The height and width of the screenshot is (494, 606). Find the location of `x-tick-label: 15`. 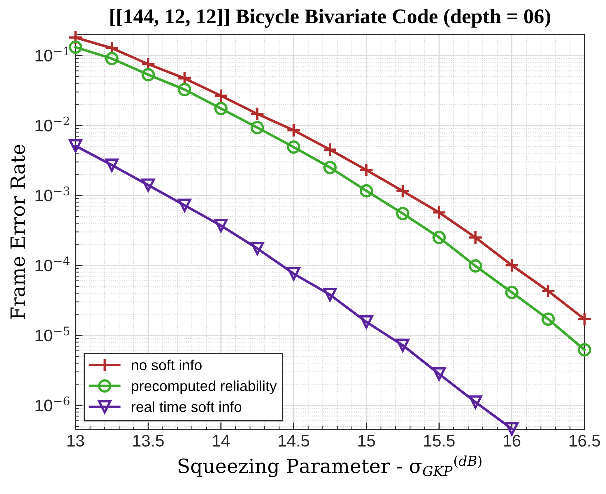

x-tick-label: 15 is located at coordinates (367, 441).